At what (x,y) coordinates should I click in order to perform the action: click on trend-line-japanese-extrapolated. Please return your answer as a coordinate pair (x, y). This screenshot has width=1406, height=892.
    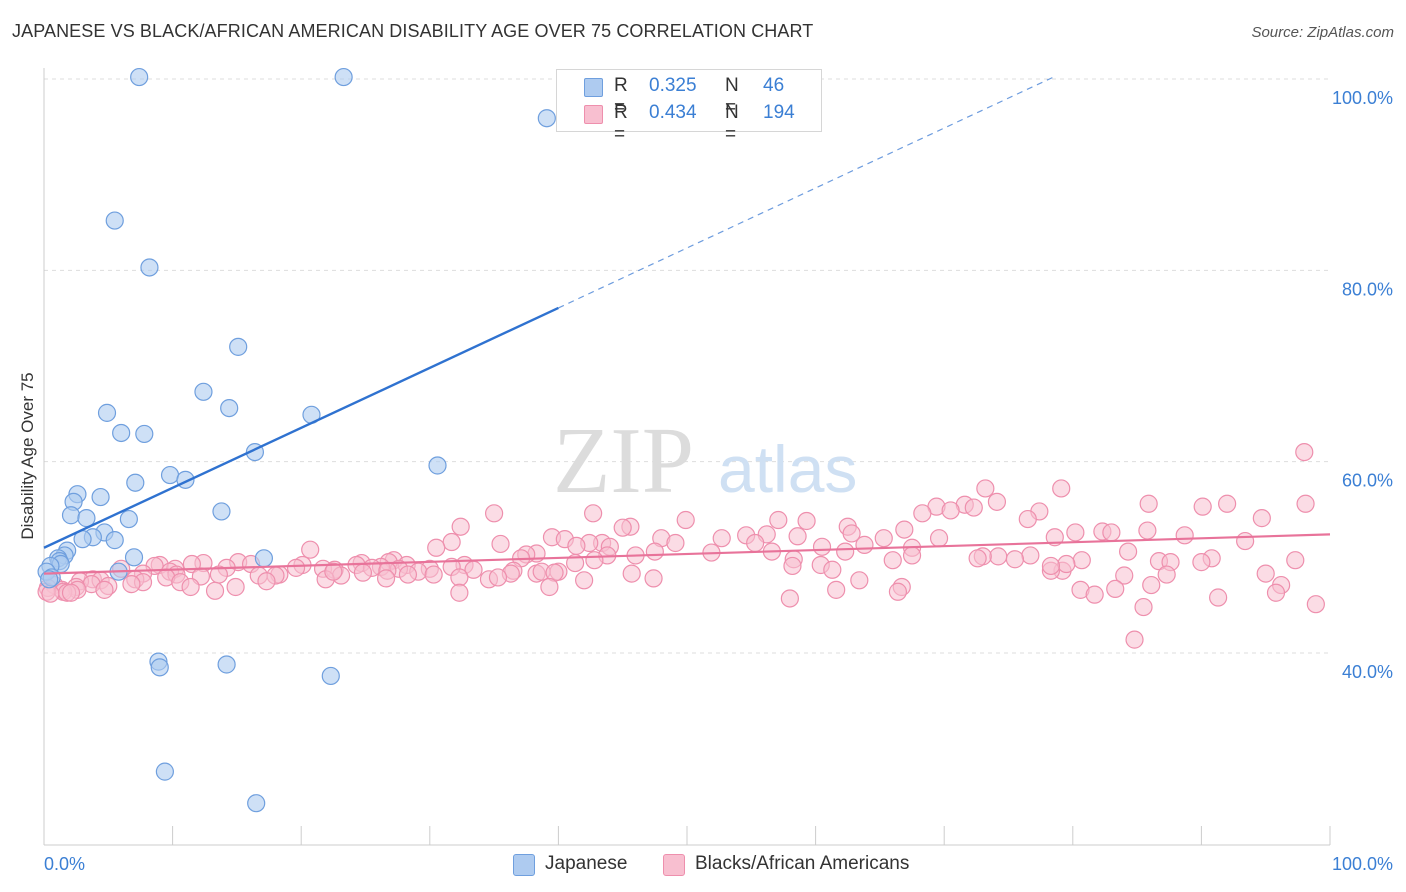
    Looking at the image, I should click on (806, 192).